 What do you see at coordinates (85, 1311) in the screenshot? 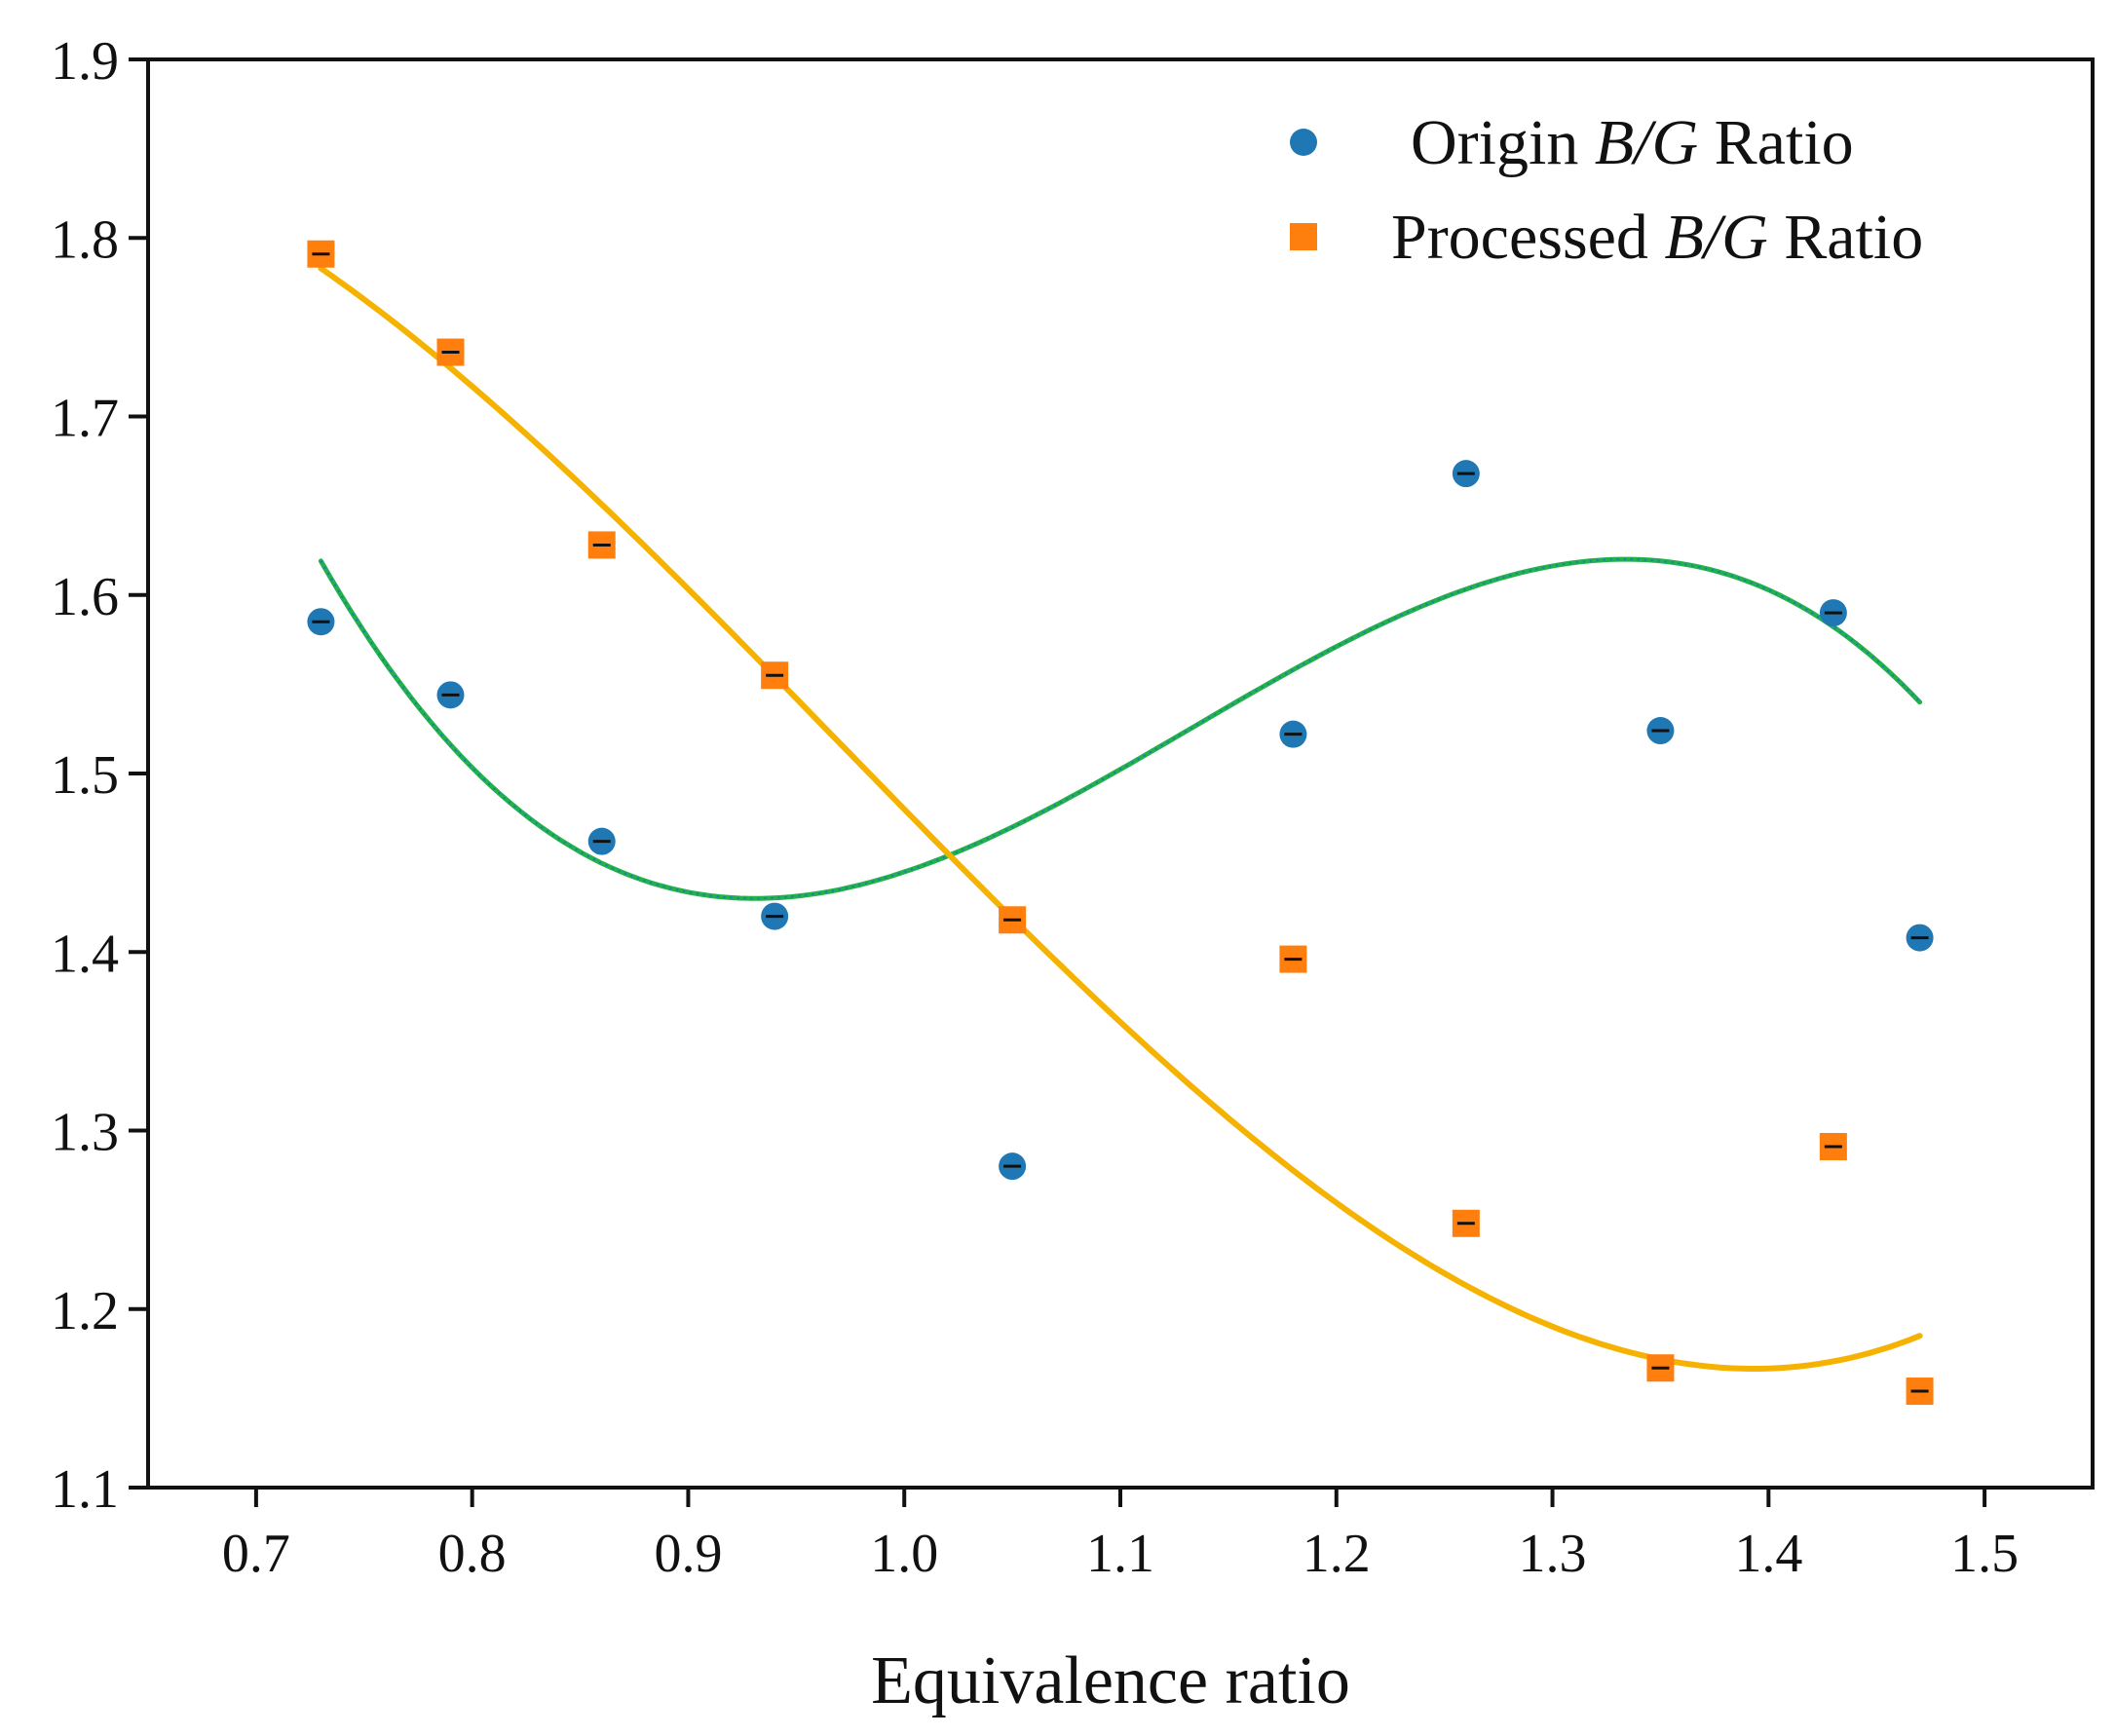
I see `y-tick-label: 1.2` at bounding box center [85, 1311].